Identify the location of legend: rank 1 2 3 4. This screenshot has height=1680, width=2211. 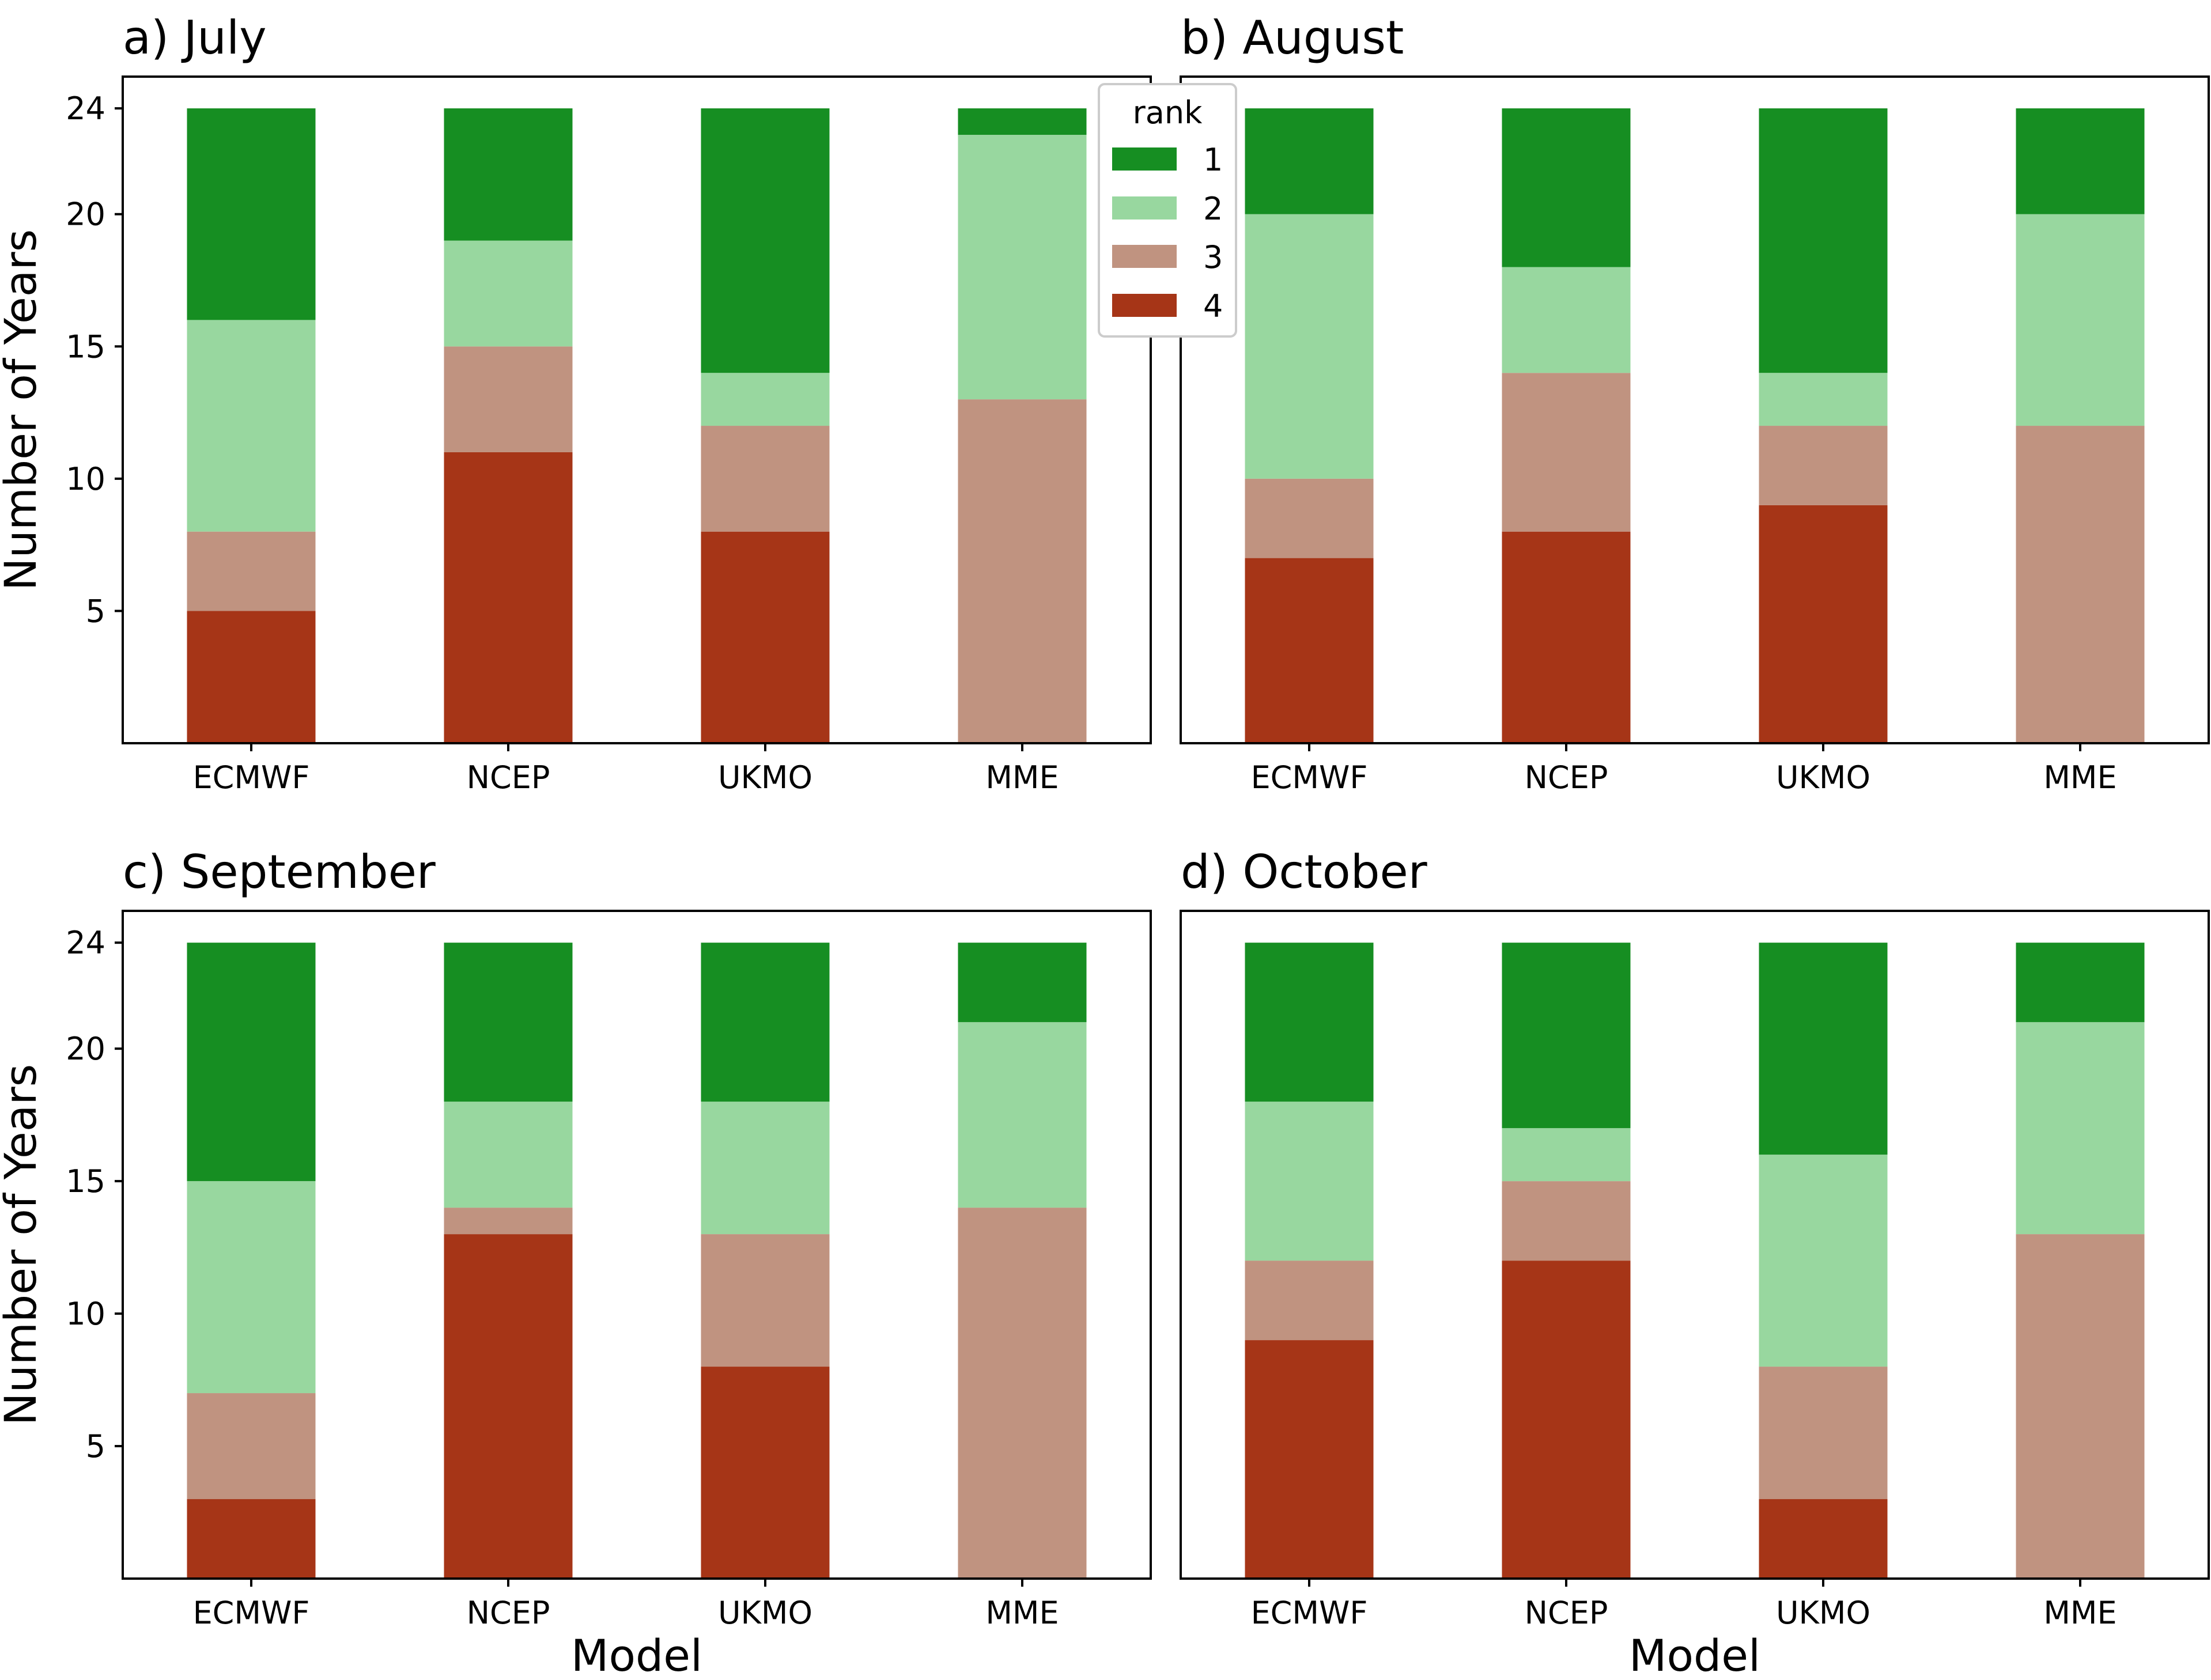
(1167, 210).